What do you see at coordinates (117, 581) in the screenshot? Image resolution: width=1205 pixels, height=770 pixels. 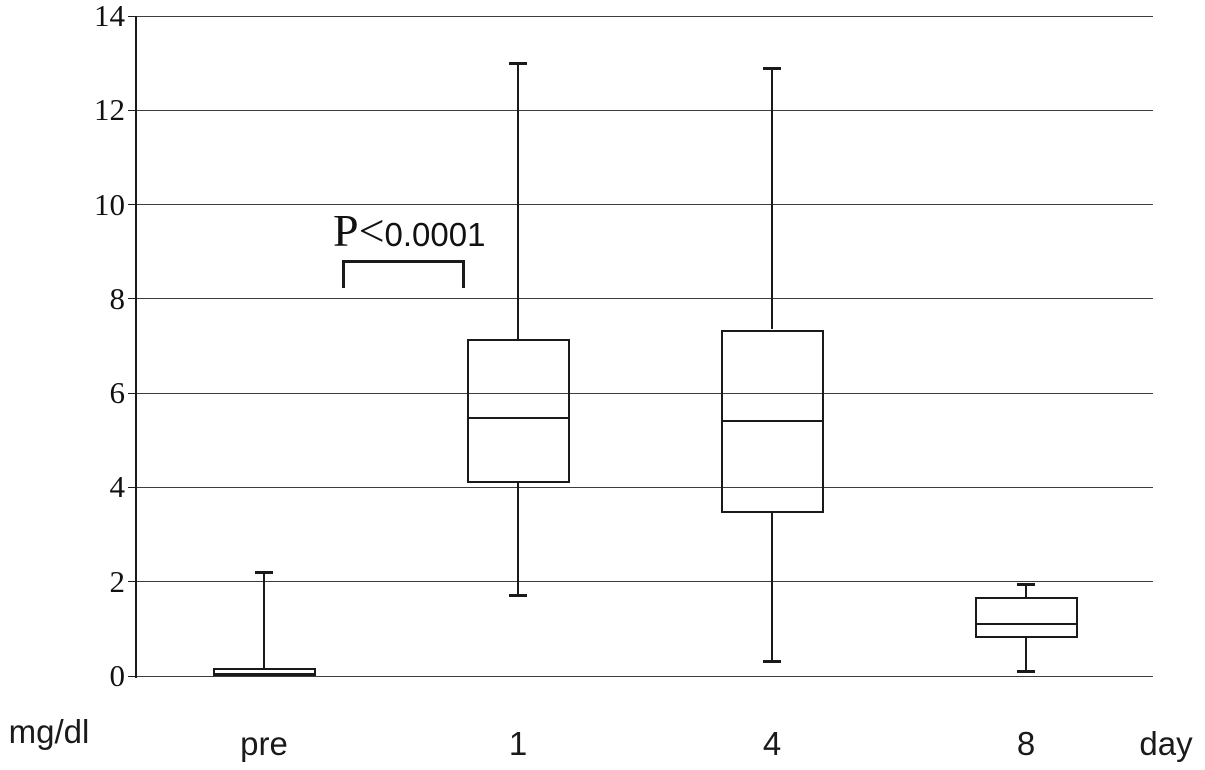 I see `y-tick-label: 2` at bounding box center [117, 581].